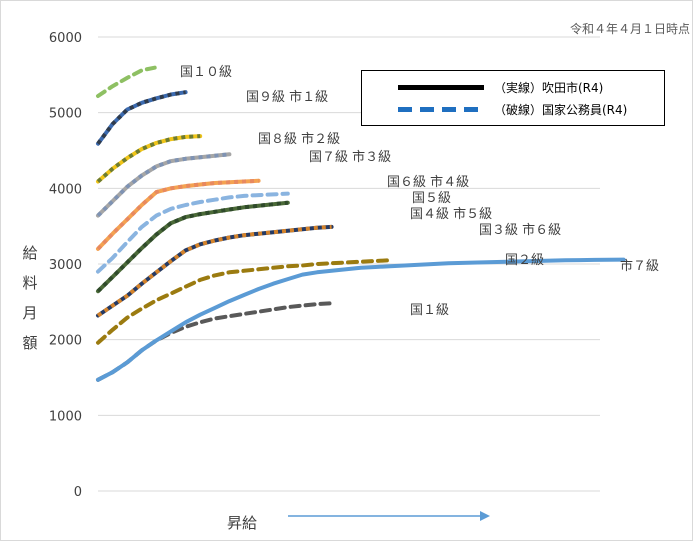  What do you see at coordinates (299, 139) in the screenshot?
I see `series-label: 国８級 市２級` at bounding box center [299, 139].